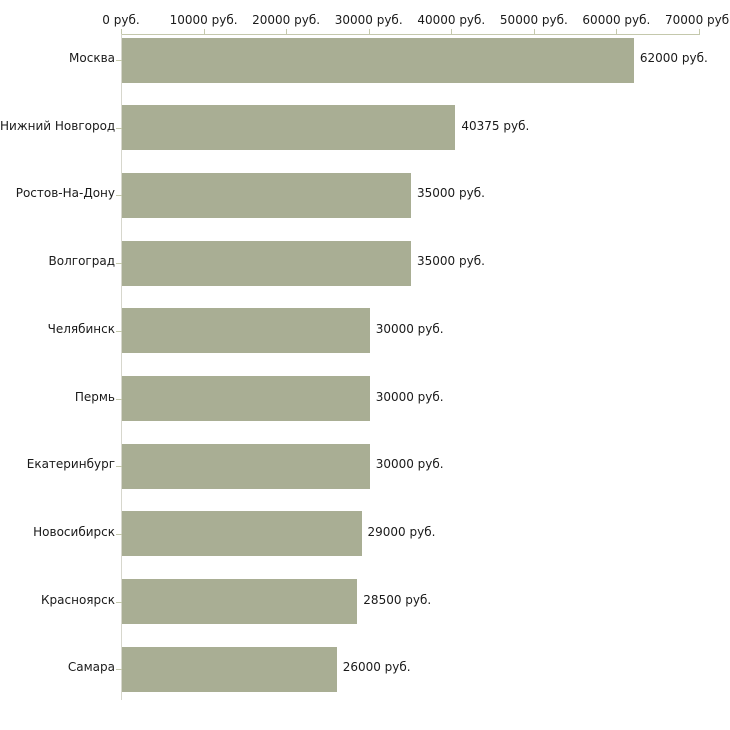  What do you see at coordinates (533, 20) in the screenshot?
I see `x-axis-tick-label: 50000 руб.` at bounding box center [533, 20].